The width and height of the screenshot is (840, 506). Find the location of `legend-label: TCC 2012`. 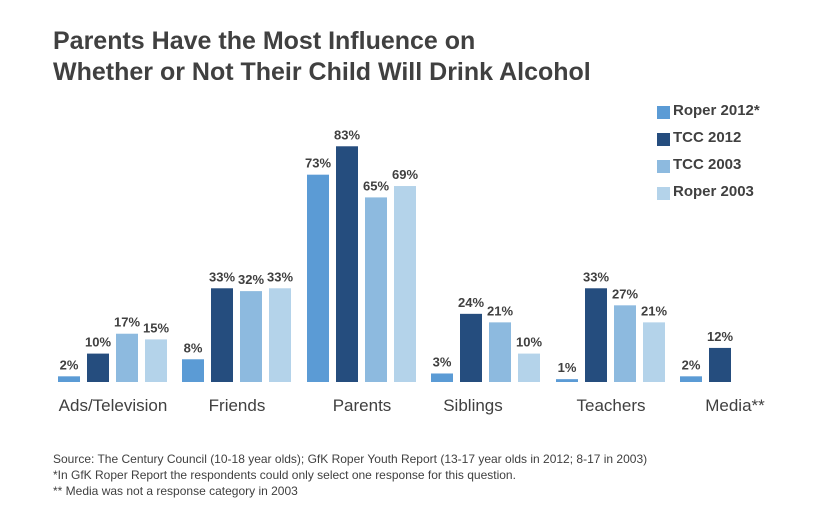

legend-label: TCC 2012 is located at coordinates (707, 137).